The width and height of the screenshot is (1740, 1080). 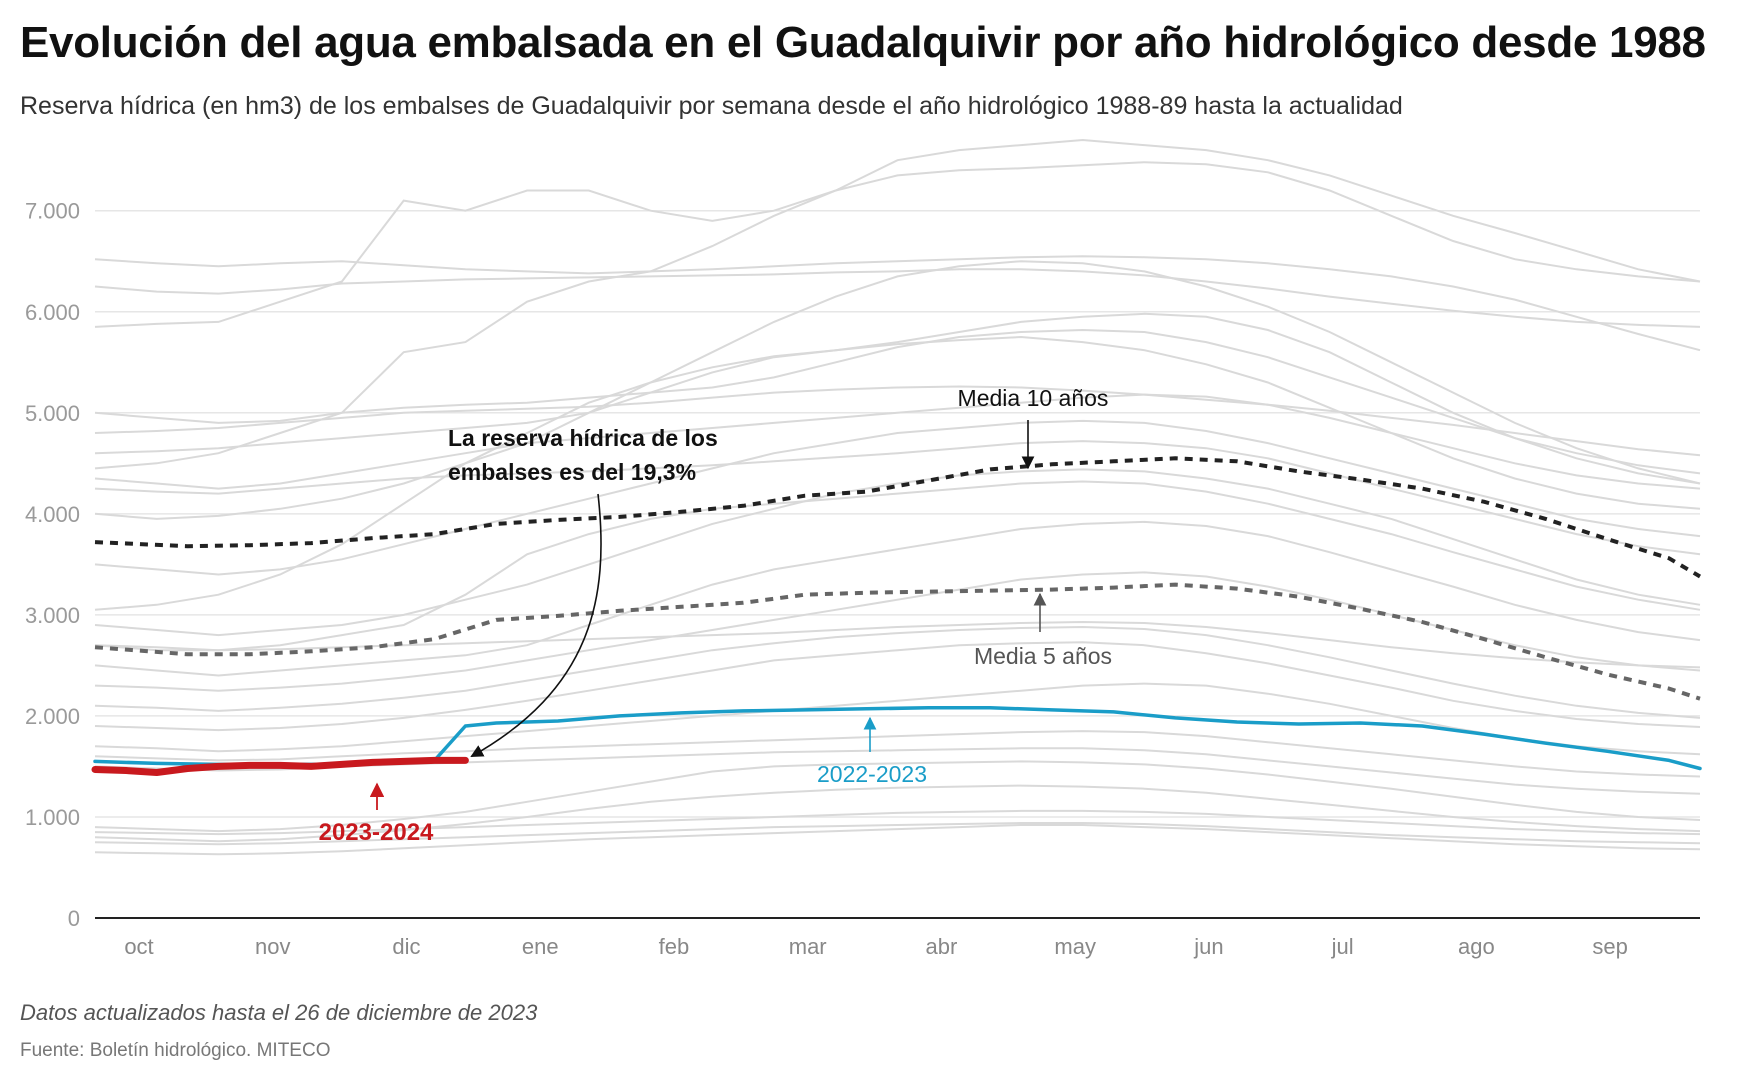 What do you see at coordinates (280, 766) in the screenshot?
I see `series-line-current` at bounding box center [280, 766].